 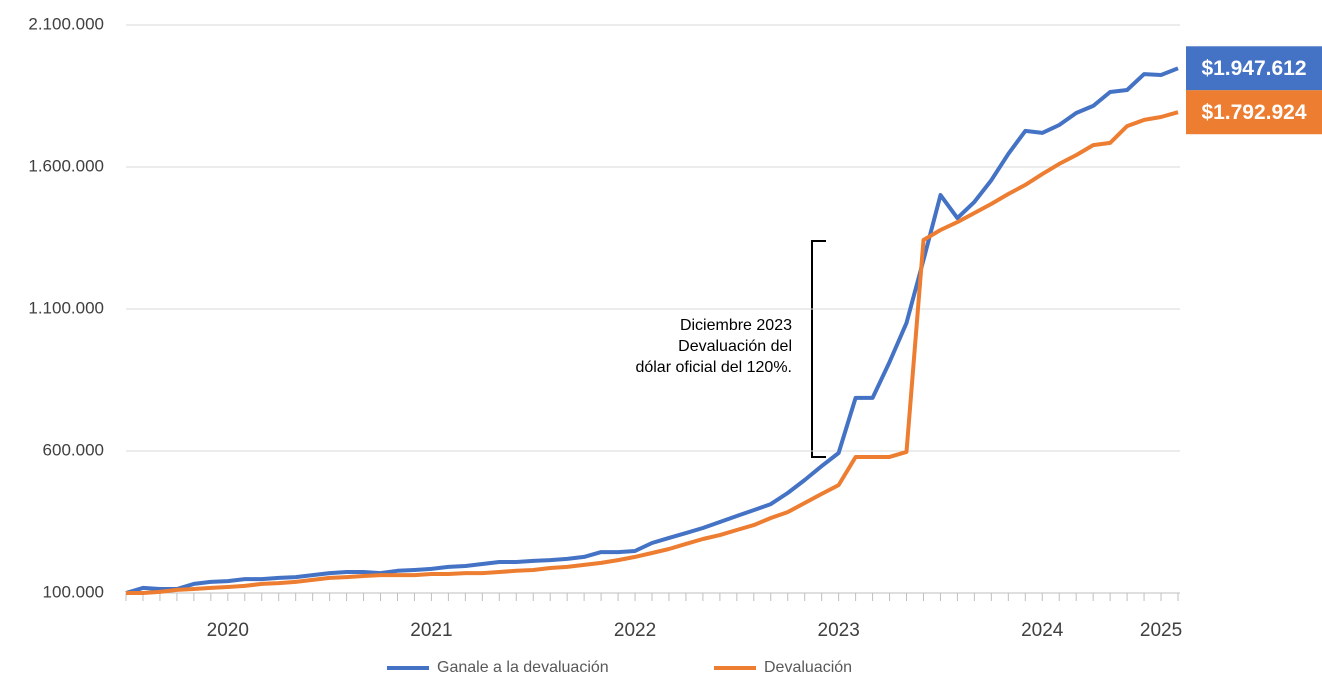 I want to click on x-tick-label: 2020, so click(x=228, y=630).